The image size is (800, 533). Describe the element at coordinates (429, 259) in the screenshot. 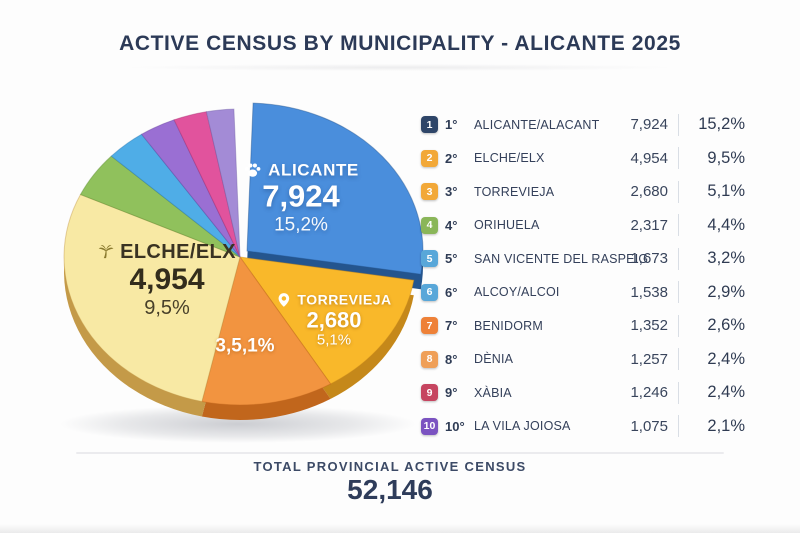

I see `rank-badge: 5` at that location.